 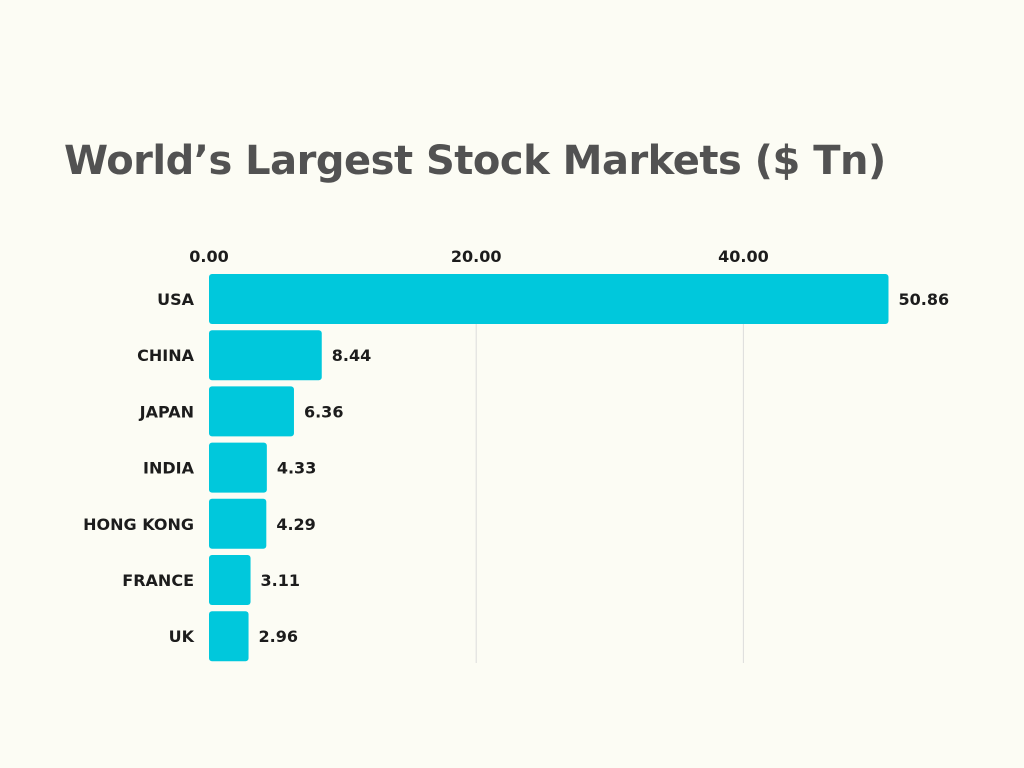 What do you see at coordinates (208, 256) in the screenshot?
I see `x-tick-label: 0.00` at bounding box center [208, 256].